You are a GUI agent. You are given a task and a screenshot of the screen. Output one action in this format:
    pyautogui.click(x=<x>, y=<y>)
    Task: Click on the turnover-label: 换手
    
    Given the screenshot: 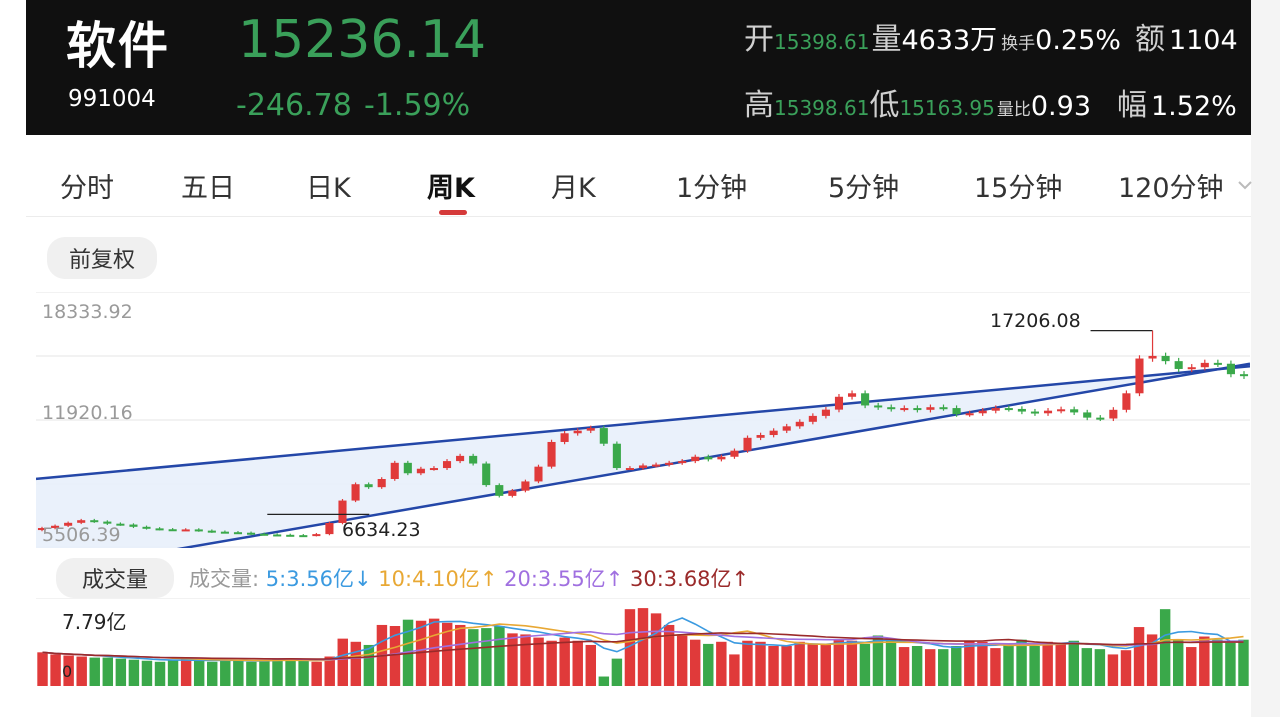 What is the action you would take?
    pyautogui.click(x=1018, y=44)
    